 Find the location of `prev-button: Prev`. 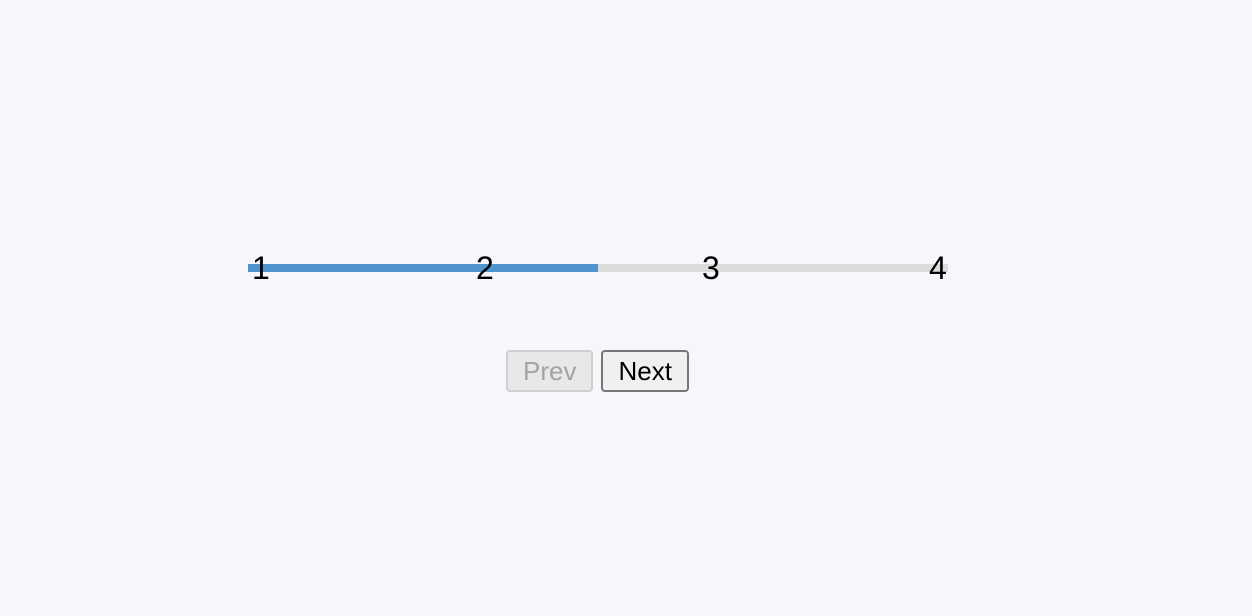

prev-button: Prev is located at coordinates (550, 371).